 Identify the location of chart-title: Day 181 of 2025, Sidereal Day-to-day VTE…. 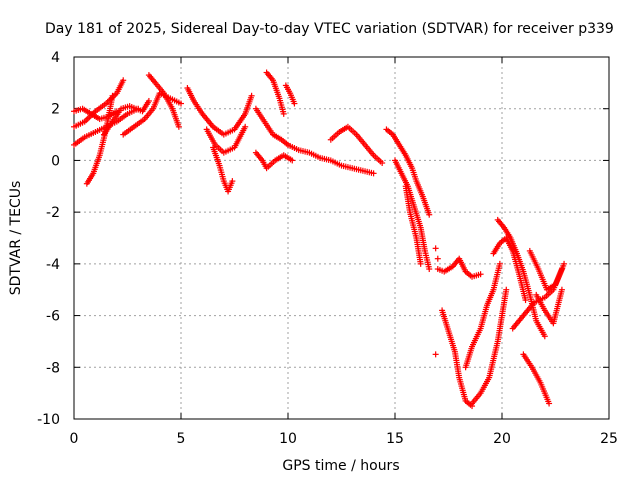
(329, 29).